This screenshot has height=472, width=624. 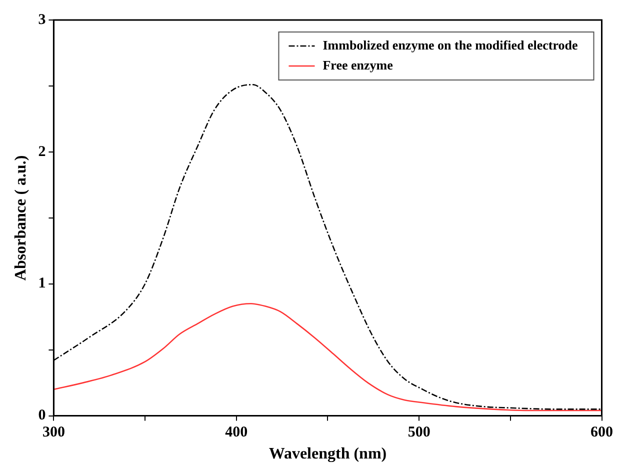 I want to click on x-tick-label: 300, so click(x=53, y=432).